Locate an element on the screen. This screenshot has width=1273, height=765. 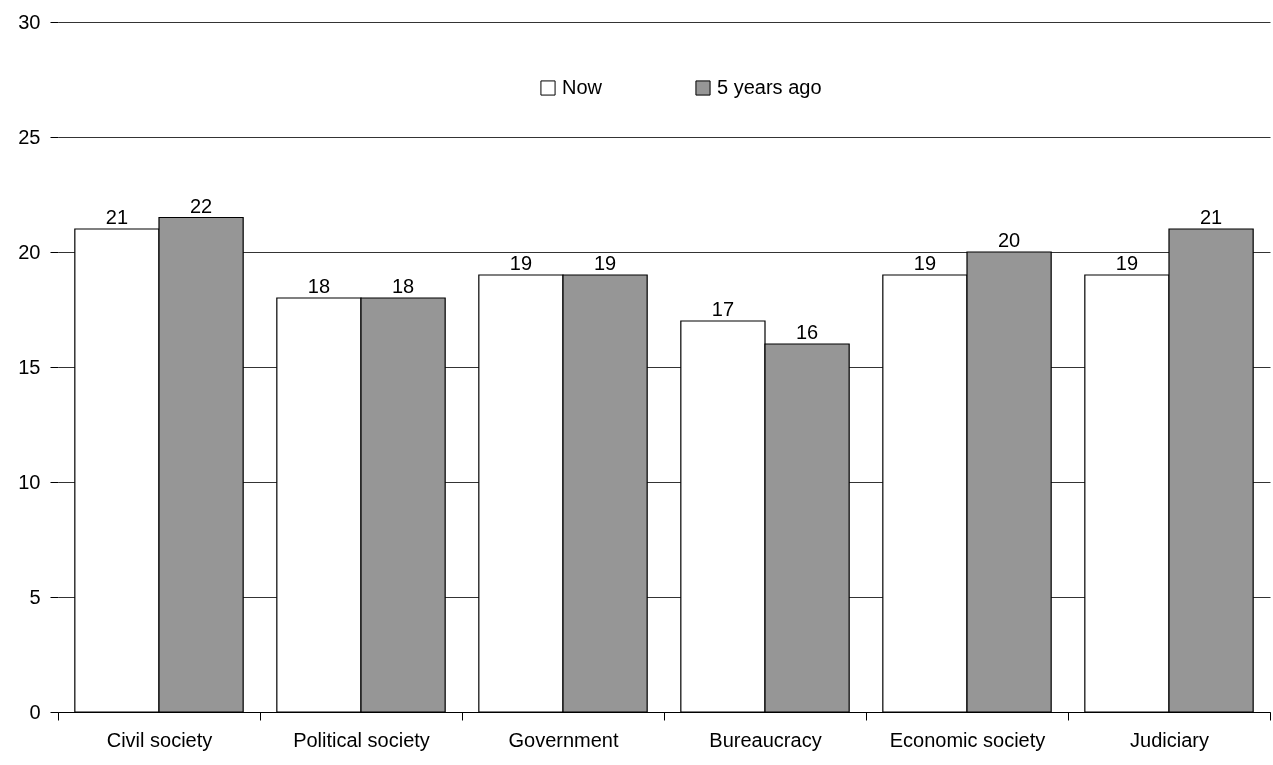
y-tick-label: 30 is located at coordinates (29, 21).